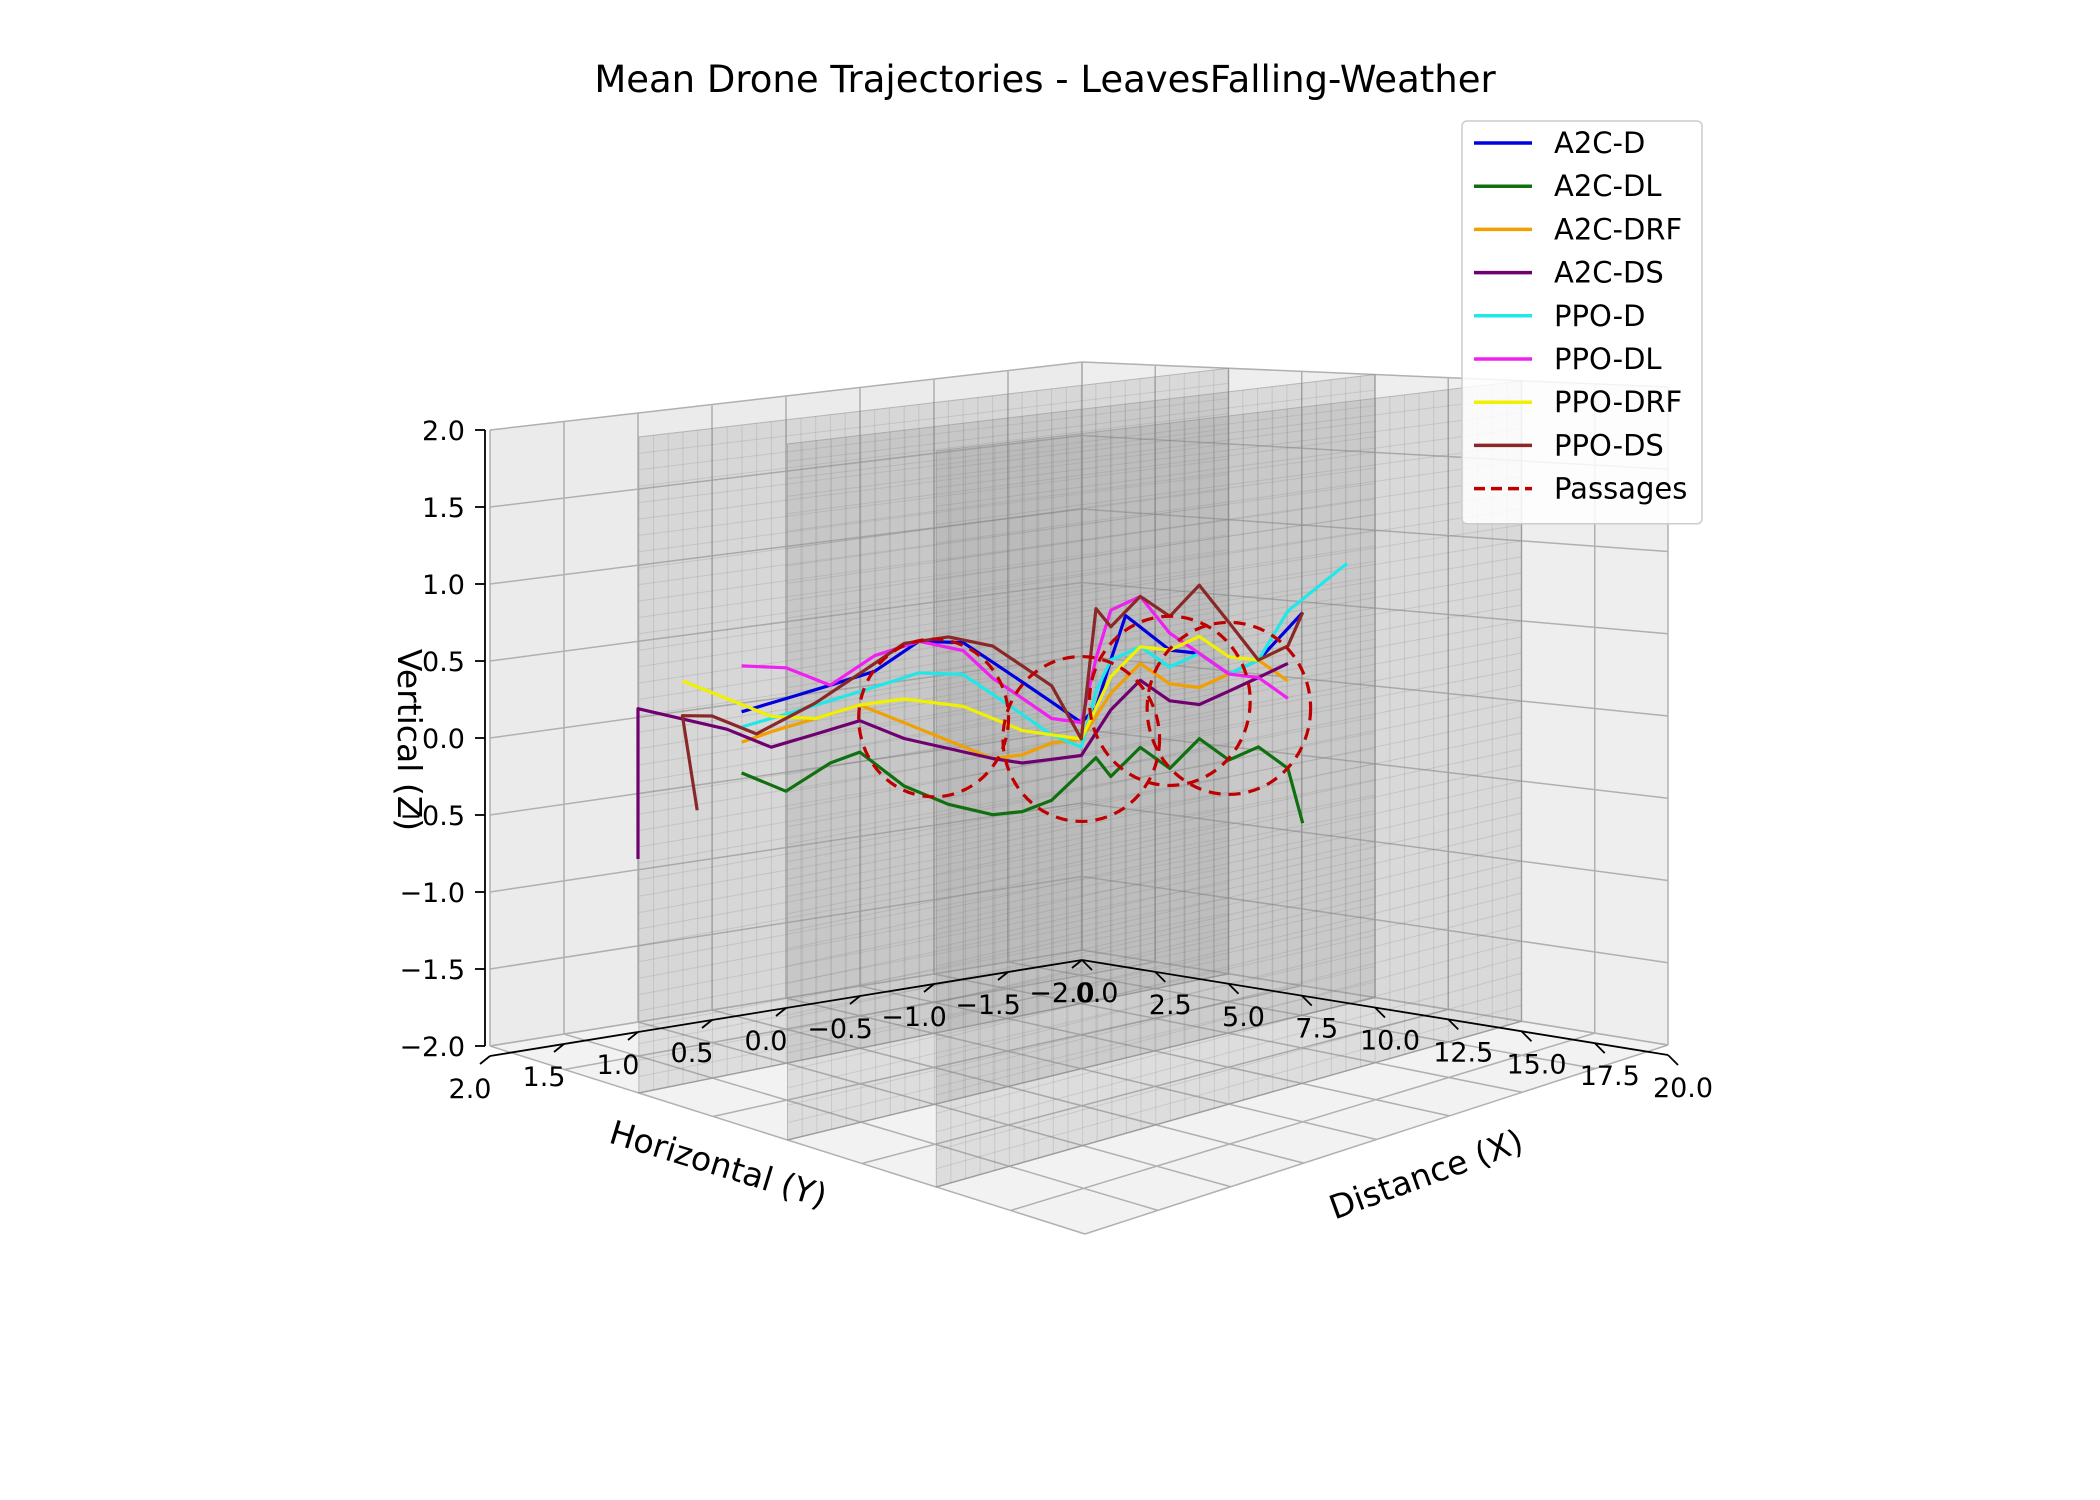 The image size is (2100, 1500). What do you see at coordinates (1618, 229) in the screenshot?
I see `legend-label: A2C-DRF` at bounding box center [1618, 229].